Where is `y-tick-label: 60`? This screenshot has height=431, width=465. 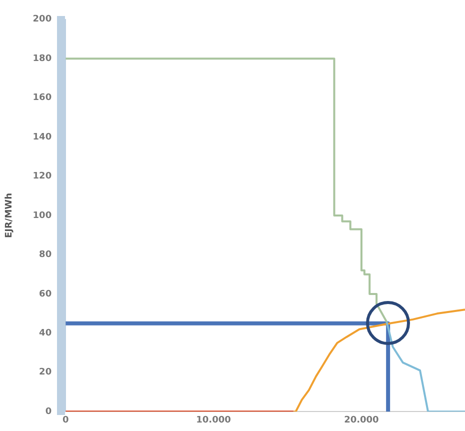 y-tick-label: 60 is located at coordinates (45, 294).